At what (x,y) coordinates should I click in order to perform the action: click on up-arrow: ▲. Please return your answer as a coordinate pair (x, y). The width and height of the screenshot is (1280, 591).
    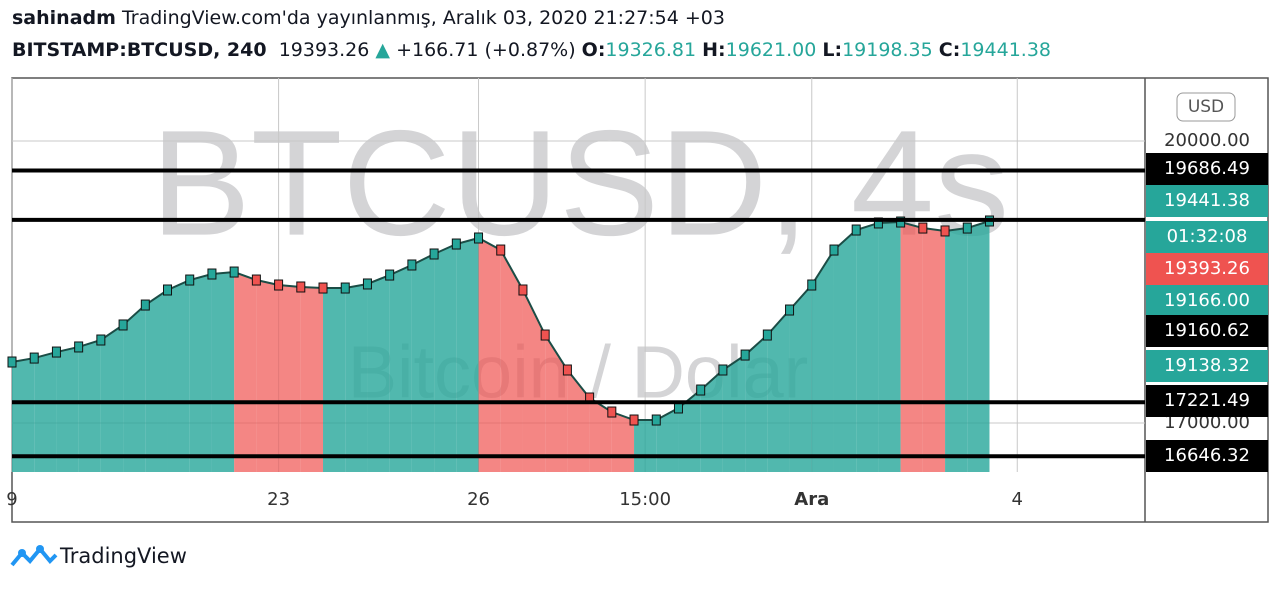
    Looking at the image, I should click on (383, 50).